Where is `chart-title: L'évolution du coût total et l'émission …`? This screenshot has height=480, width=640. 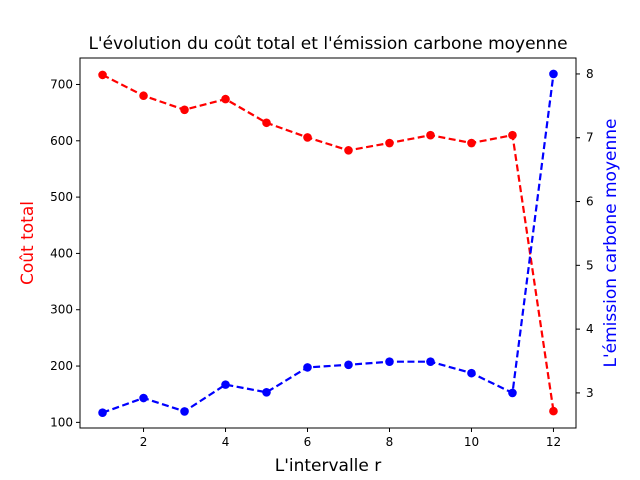 chart-title: L'évolution du coût total et l'émission … is located at coordinates (327, 44).